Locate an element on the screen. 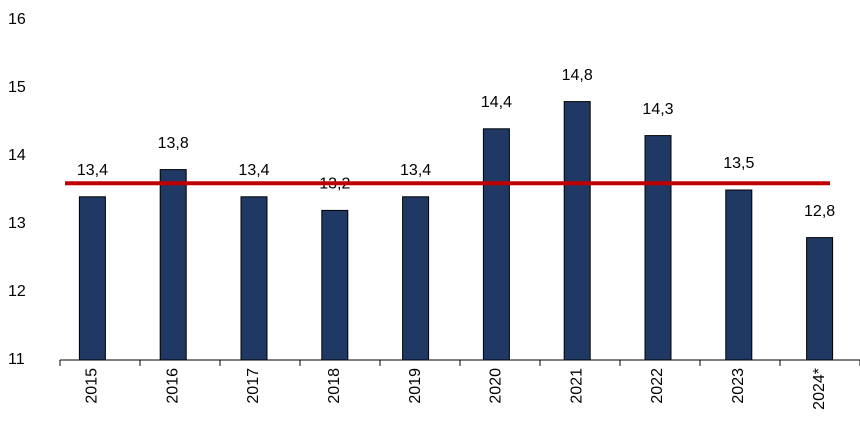 This screenshot has height=425, width=860. x-tick-label: 2021 is located at coordinates (576, 386).